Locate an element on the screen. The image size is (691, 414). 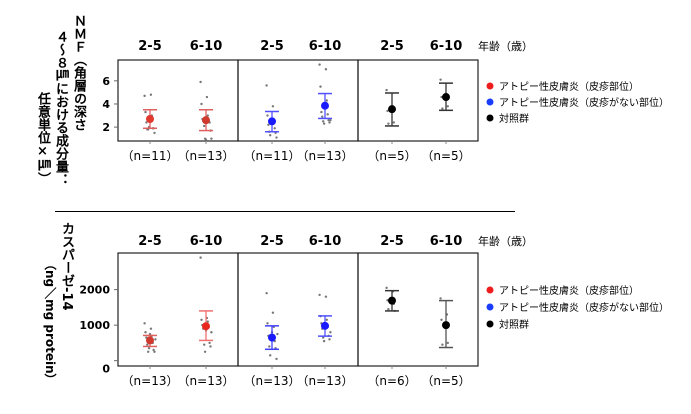
legend-label: アトピー性皮膚炎（皮疹がない部位） is located at coordinates (584, 102).